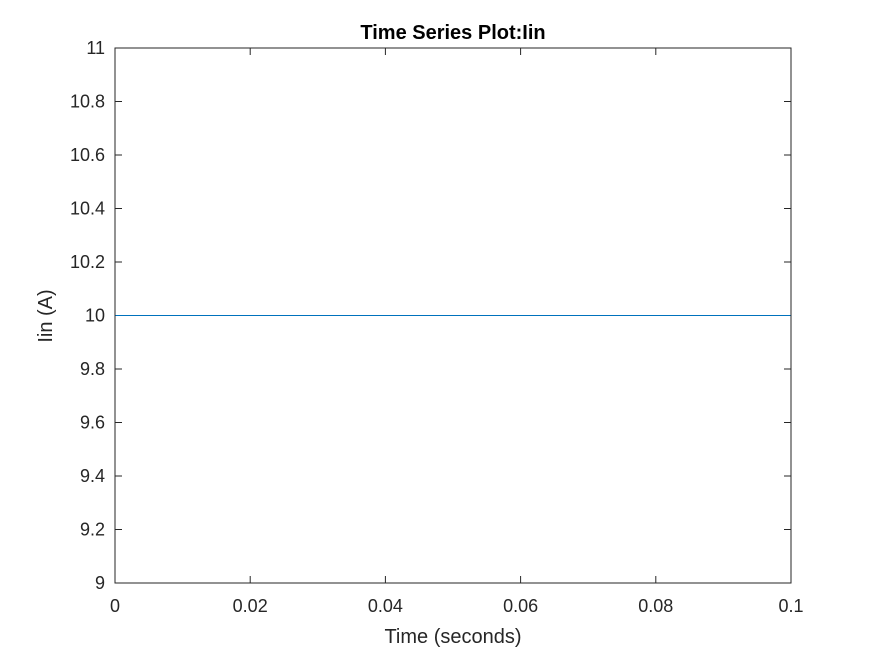 The height and width of the screenshot is (656, 875). I want to click on y-tick-label: 11, so click(95, 48).